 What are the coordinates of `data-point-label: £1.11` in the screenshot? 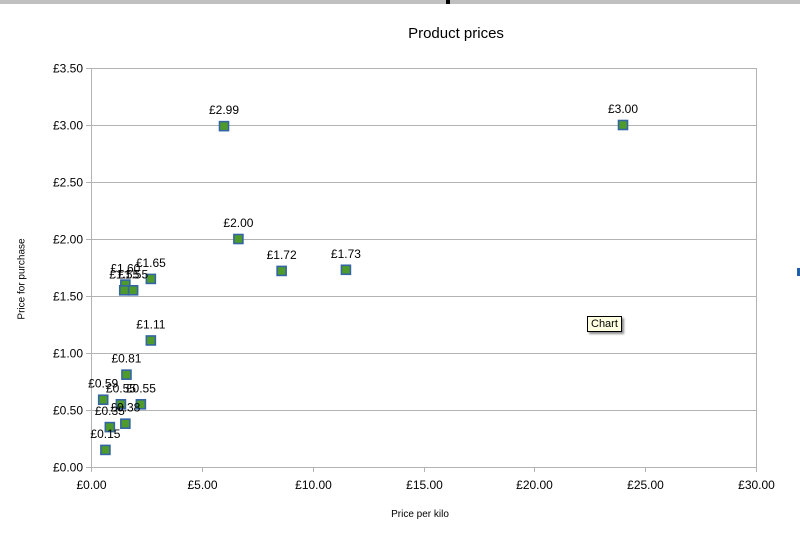 It's located at (150, 324).